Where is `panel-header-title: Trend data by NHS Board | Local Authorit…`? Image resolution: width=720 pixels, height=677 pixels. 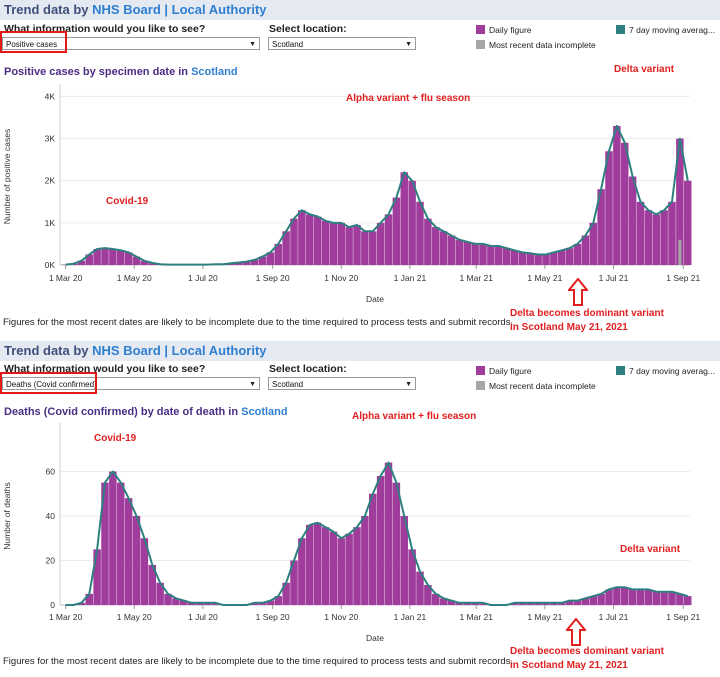 panel-header-title: Trend data by NHS Board | Local Authorit… is located at coordinates (135, 9).